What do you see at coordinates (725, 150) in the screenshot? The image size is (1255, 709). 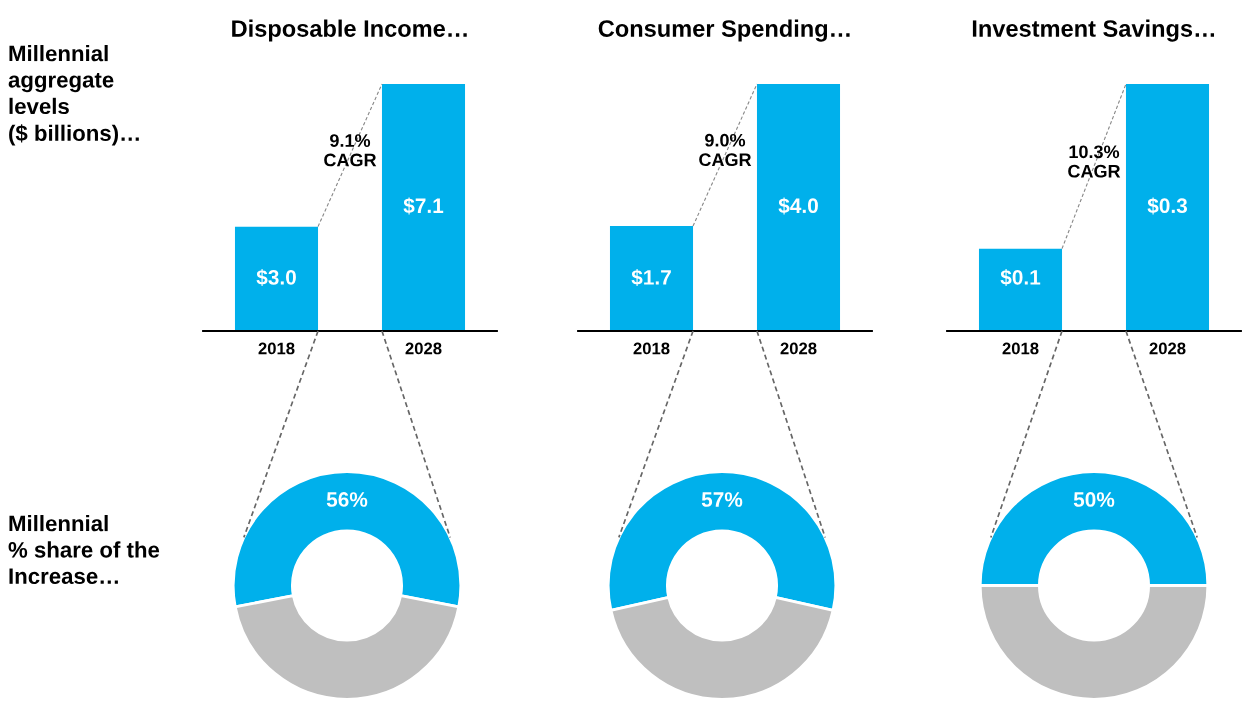 I see `annotation: 9.0% CAGR` at bounding box center [725, 150].